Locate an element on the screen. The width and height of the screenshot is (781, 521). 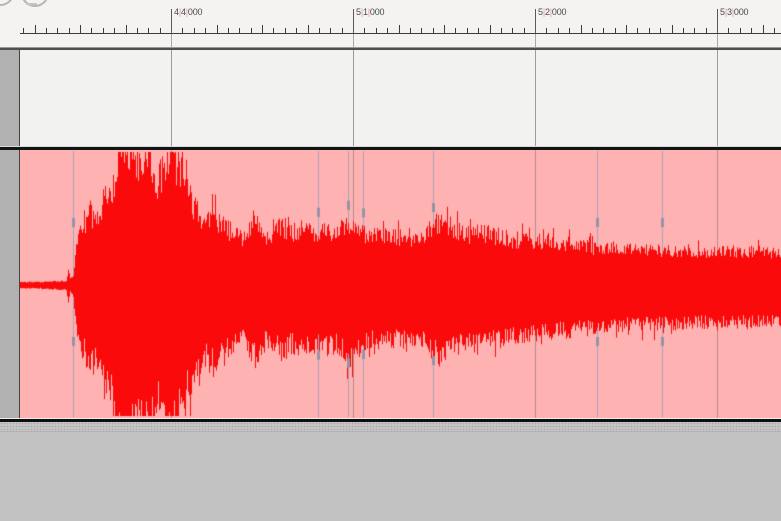
timeline-ruler: 4|4|000 5|1|000 5|2|000 5|3|000 is located at coordinates (390, 25).